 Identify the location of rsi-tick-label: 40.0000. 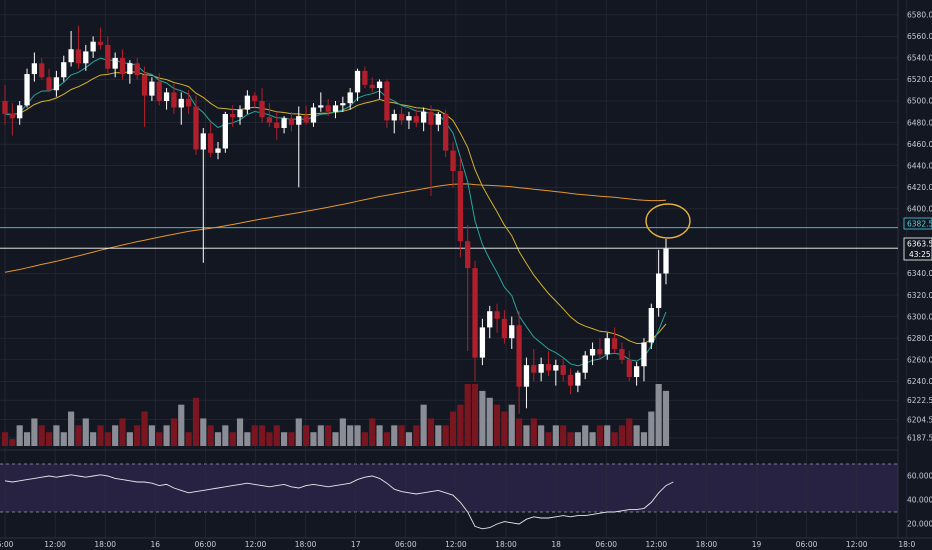
(919, 500).